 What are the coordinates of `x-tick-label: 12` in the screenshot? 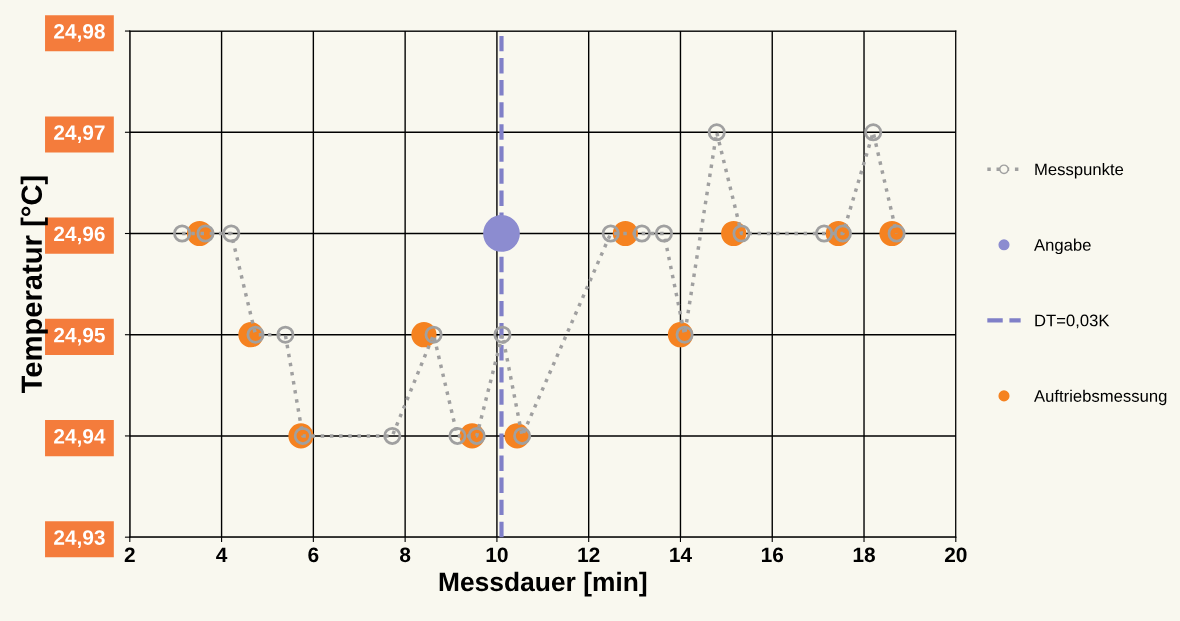 It's located at (589, 554).